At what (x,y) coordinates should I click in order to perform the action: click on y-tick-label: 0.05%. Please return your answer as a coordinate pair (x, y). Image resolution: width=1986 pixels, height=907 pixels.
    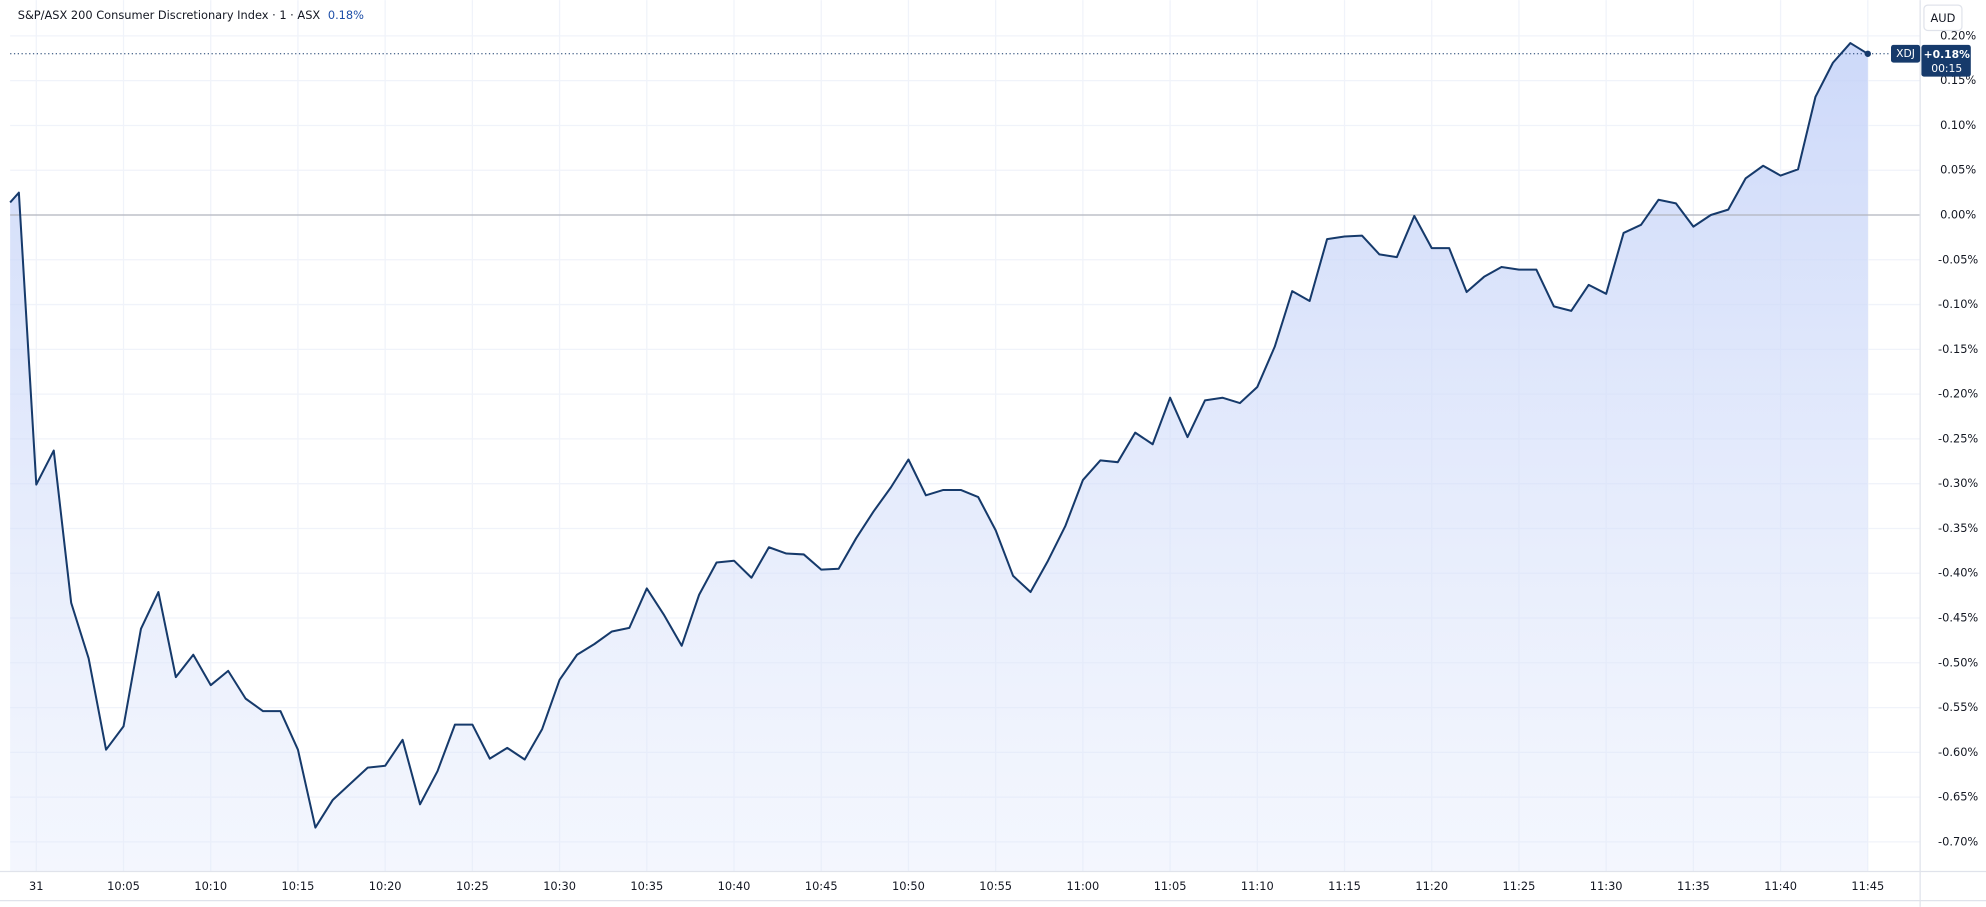
    Looking at the image, I should click on (1958, 170).